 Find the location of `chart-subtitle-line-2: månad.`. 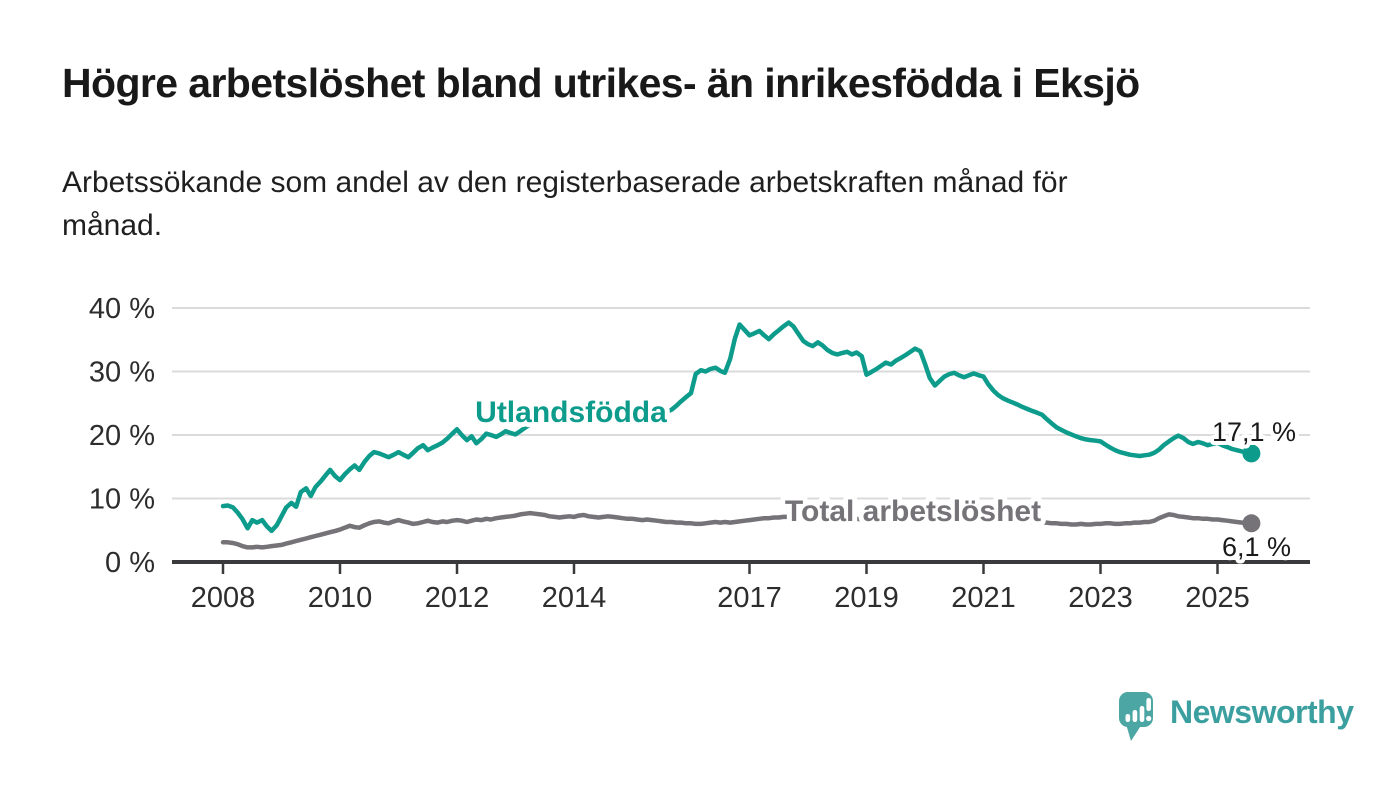

chart-subtitle-line-2: månad. is located at coordinates (112, 225).